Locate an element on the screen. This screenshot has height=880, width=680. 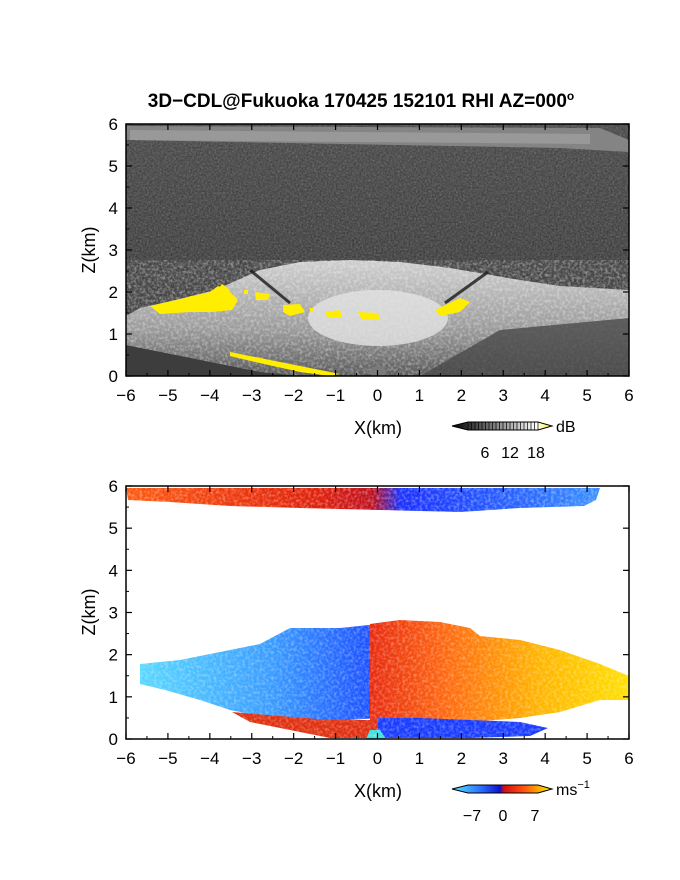
colorbar-unit: dB is located at coordinates (566, 427).